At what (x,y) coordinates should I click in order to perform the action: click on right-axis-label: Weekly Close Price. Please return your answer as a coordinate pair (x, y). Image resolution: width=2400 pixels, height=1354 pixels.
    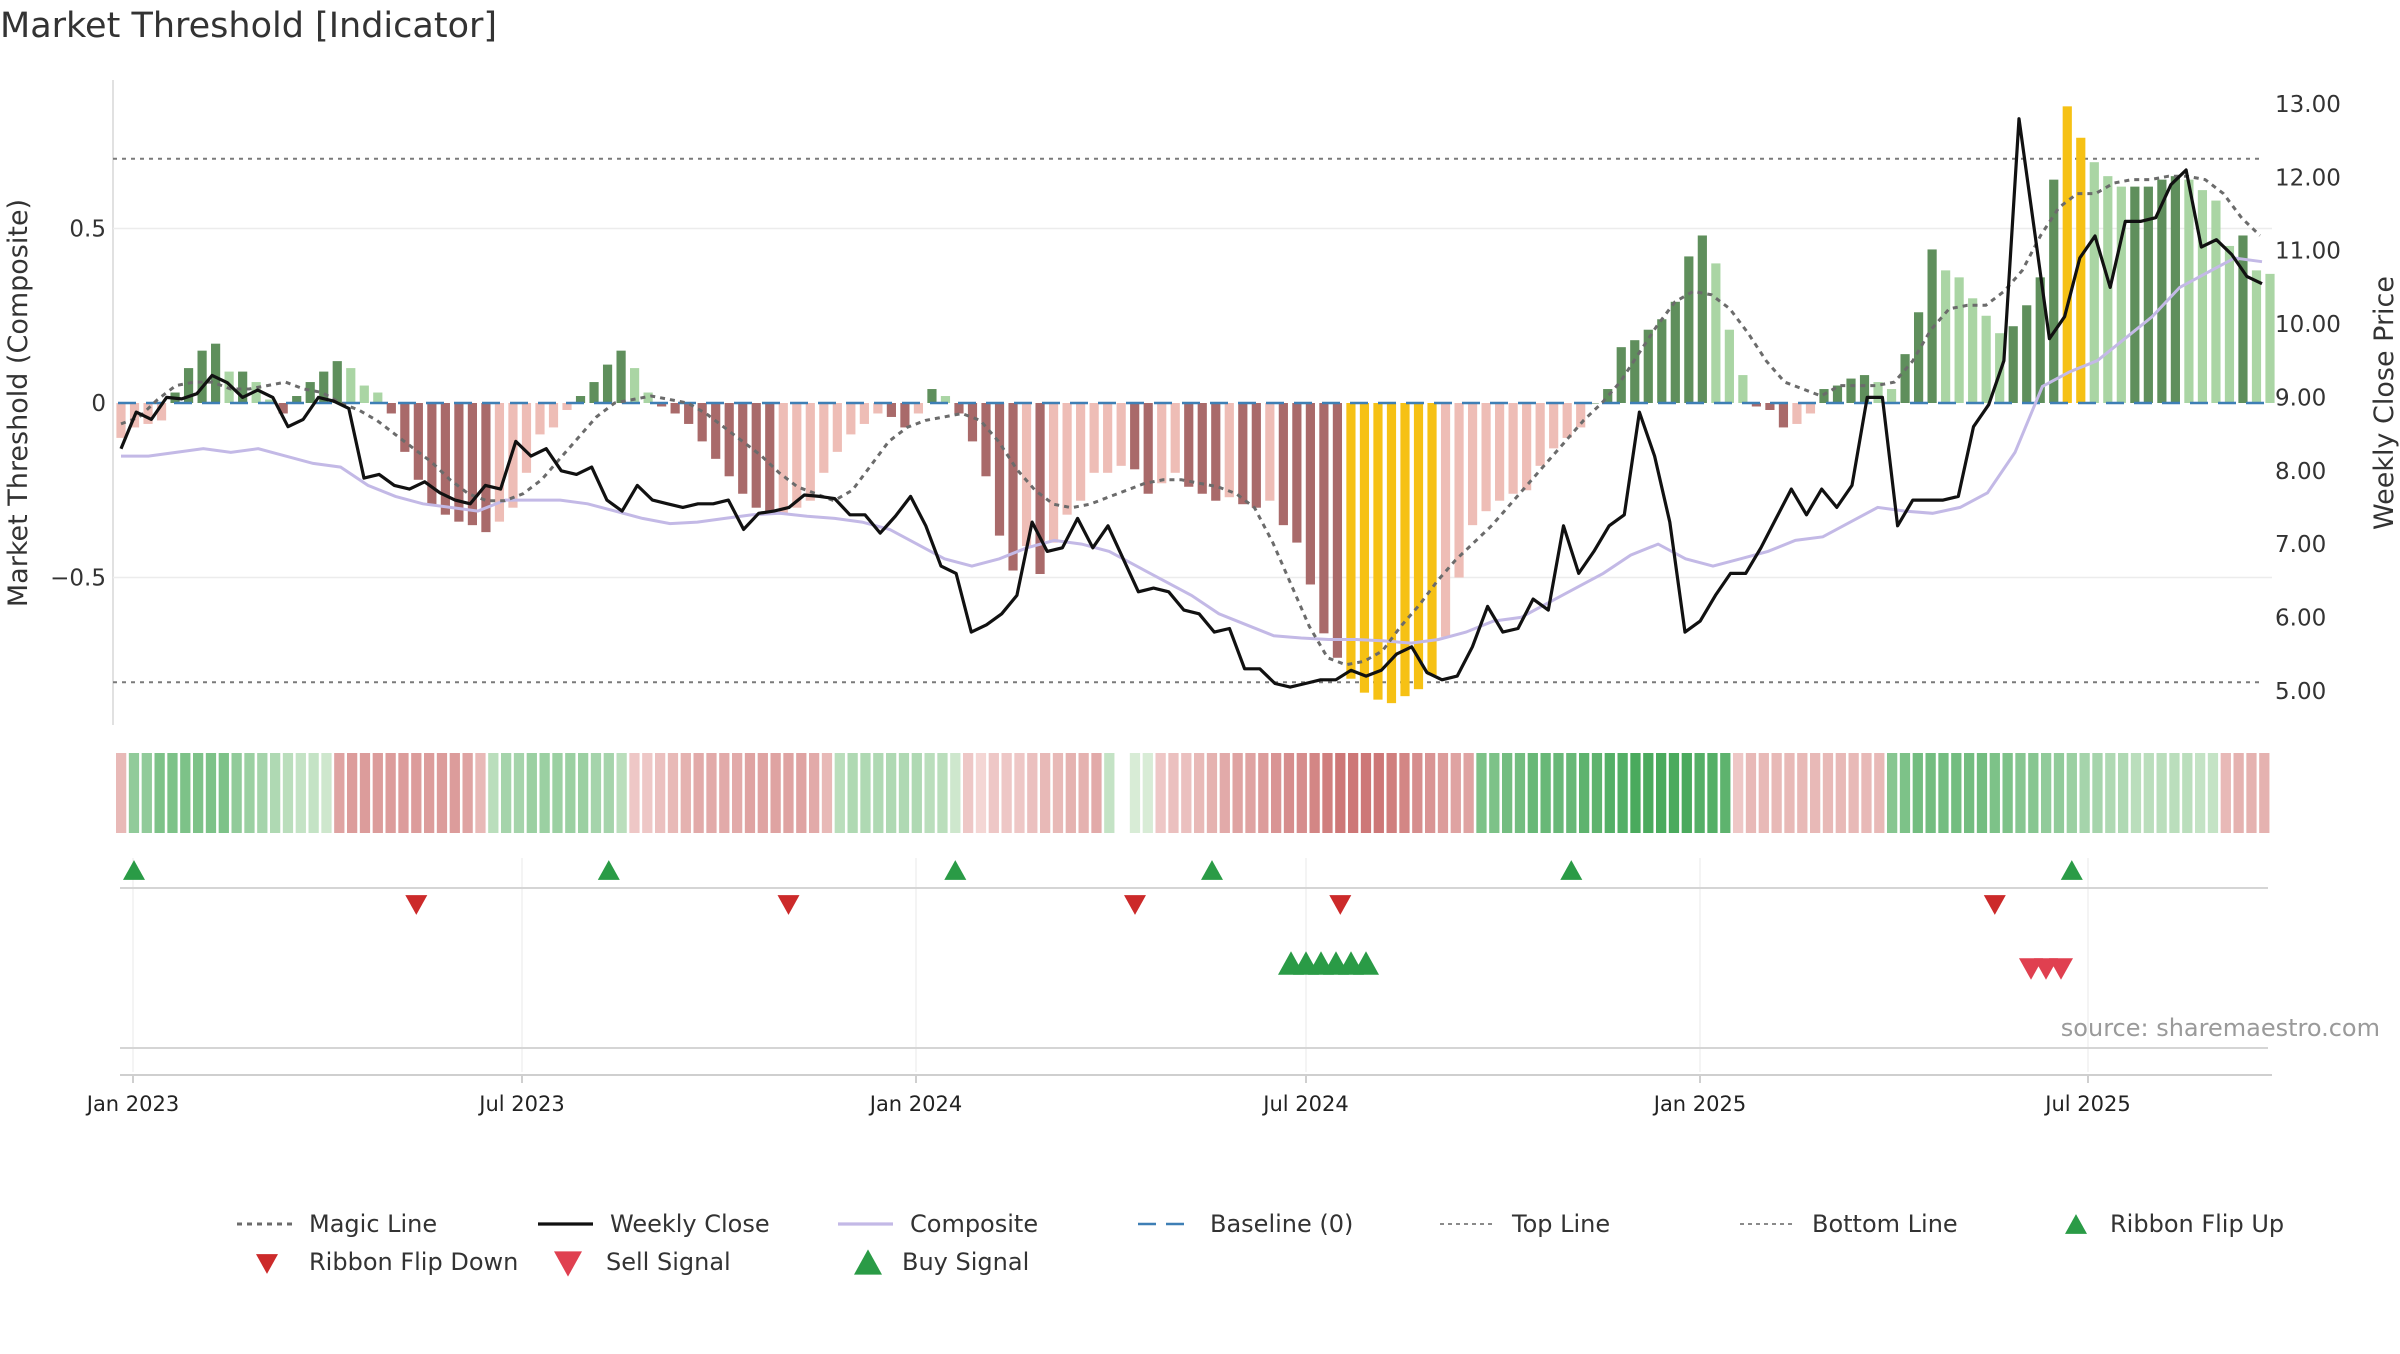
    Looking at the image, I should click on (2384, 403).